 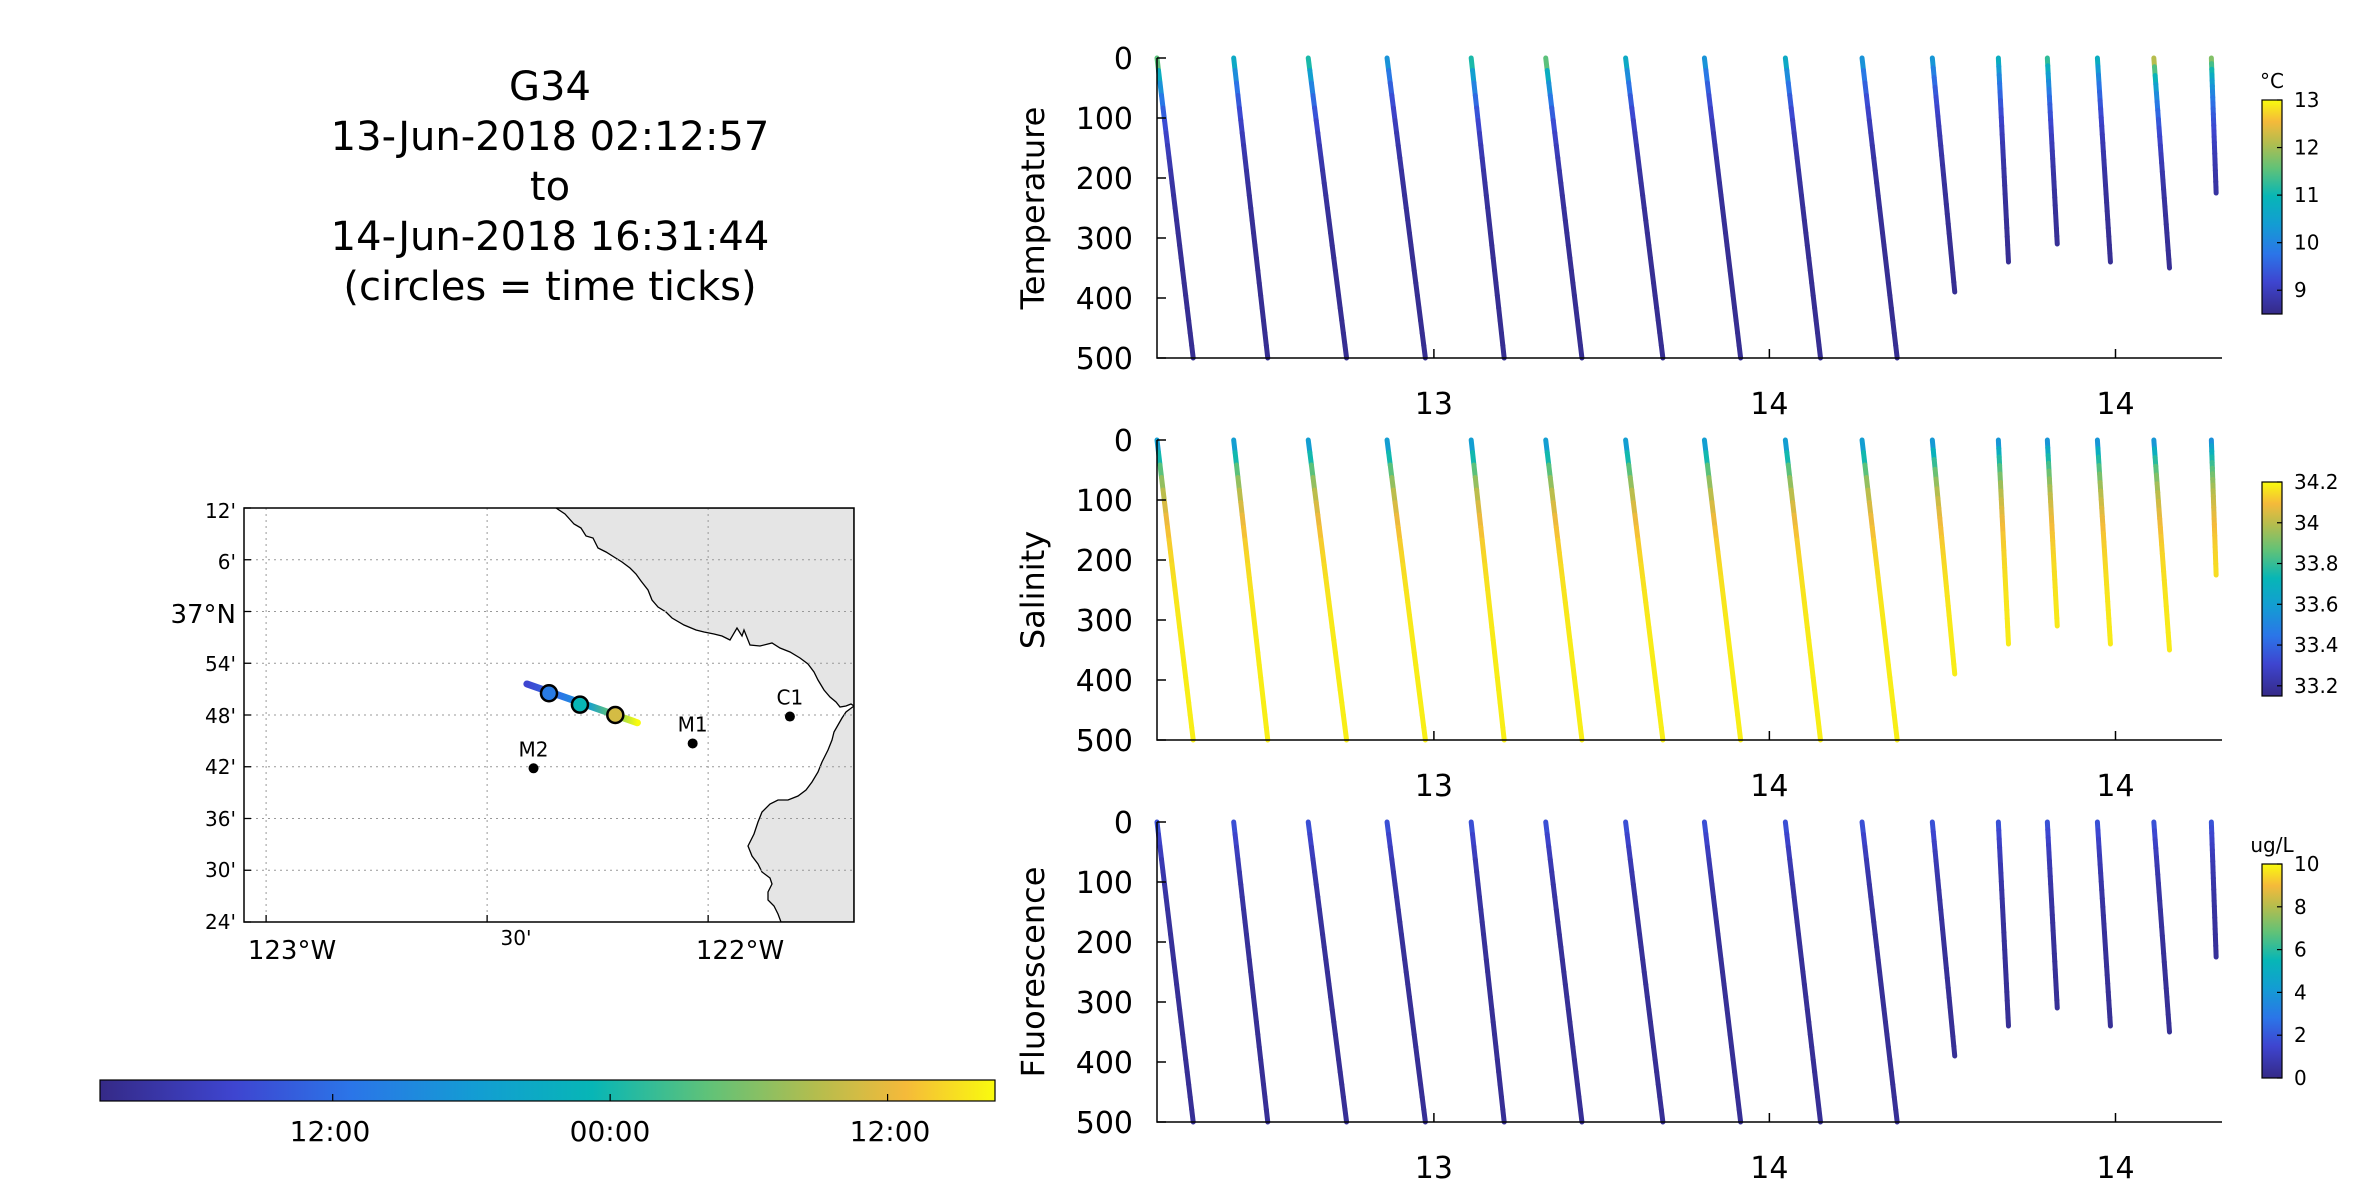 I want to click on lon-tick-122w: 122°W, so click(x=740, y=951).